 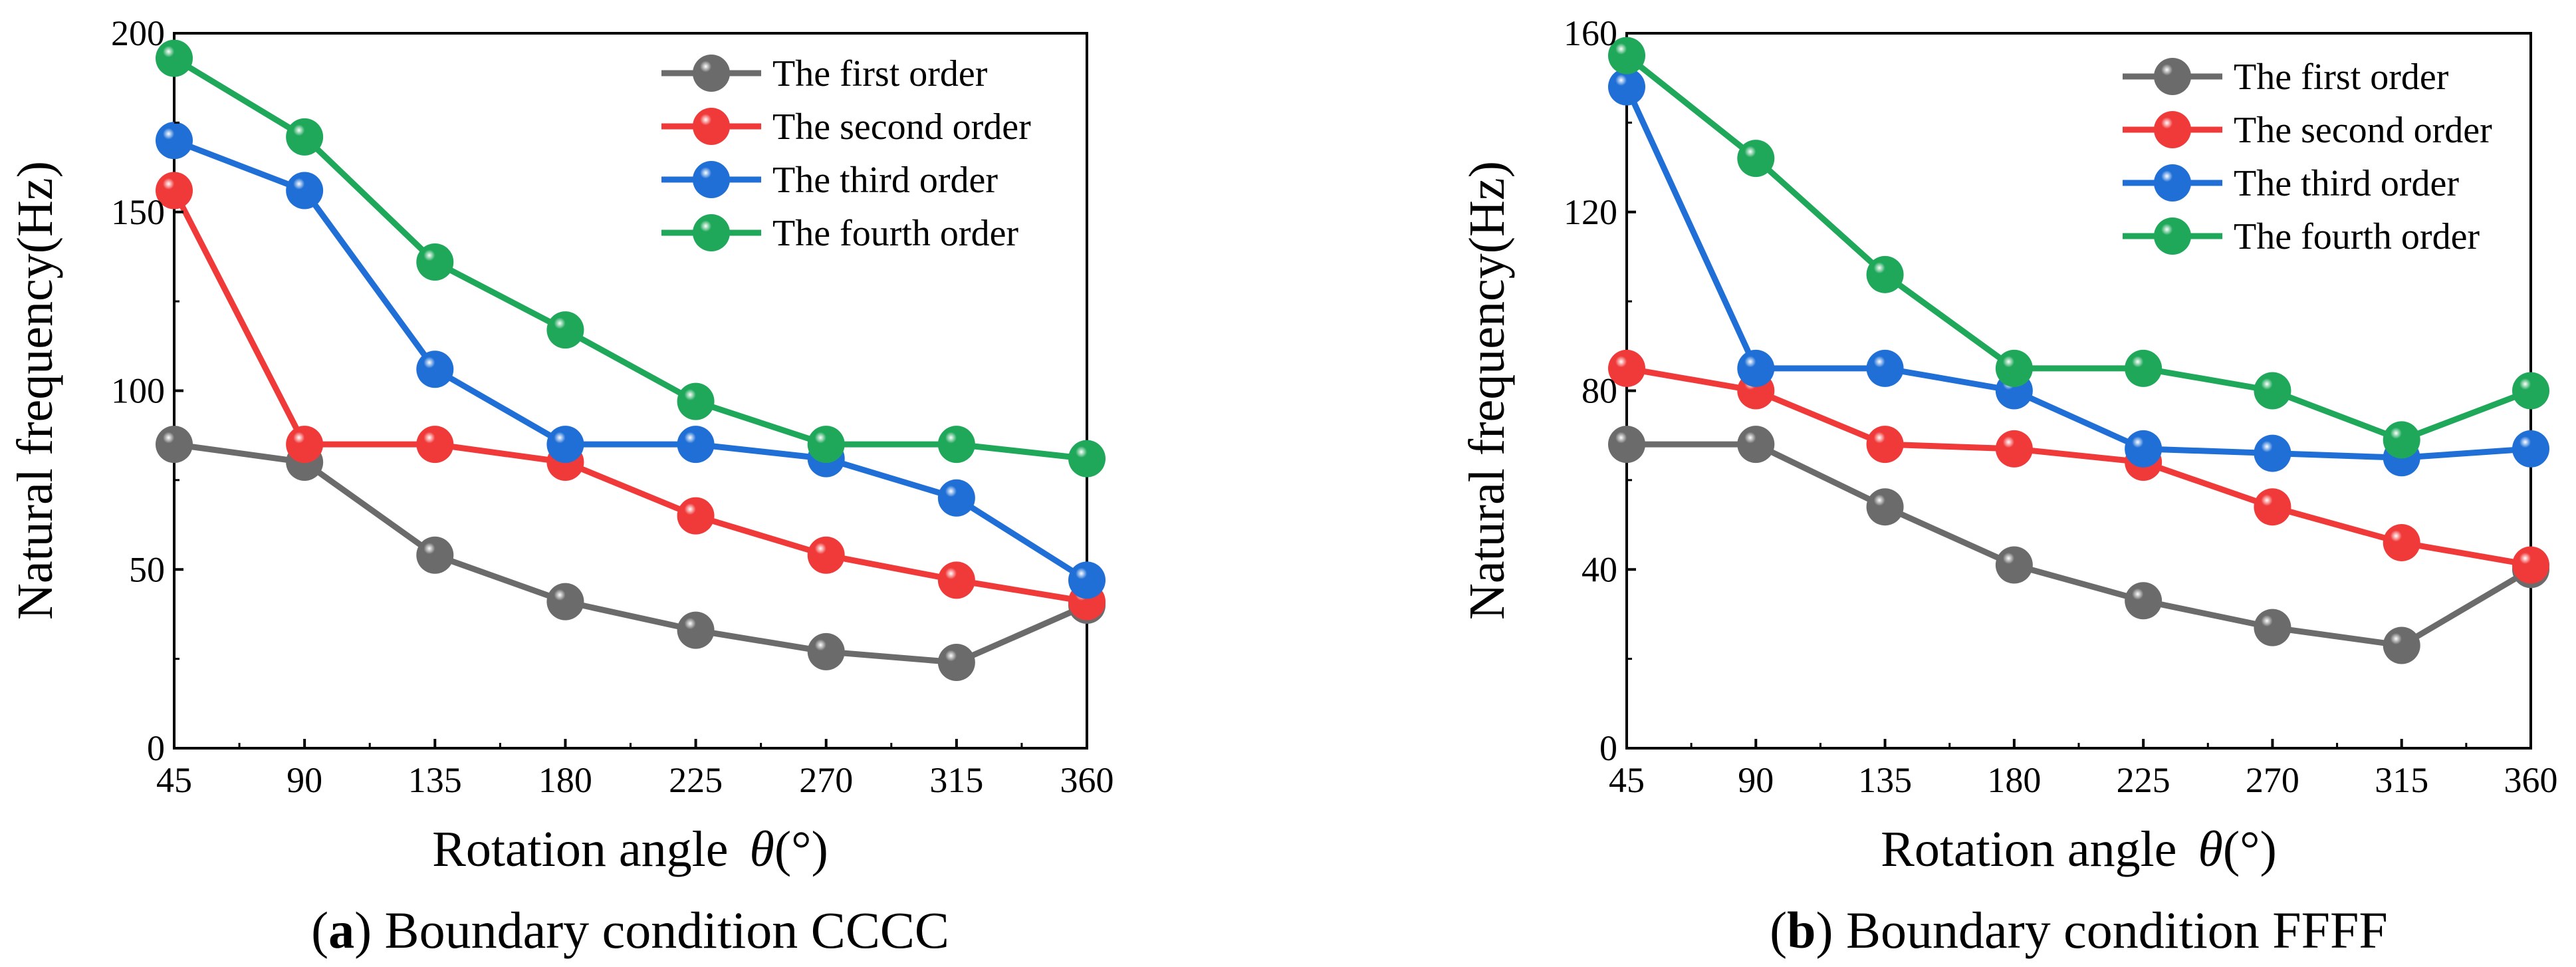 What do you see at coordinates (138, 33) in the screenshot?
I see `y-tick-label: 200` at bounding box center [138, 33].